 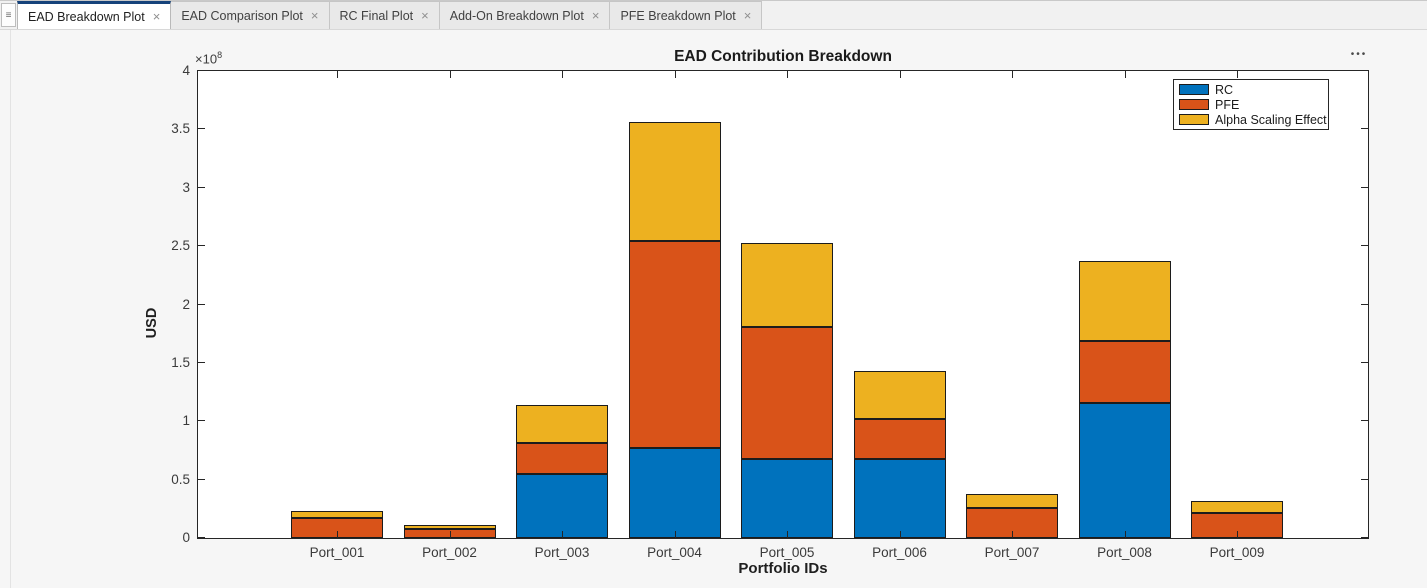 I want to click on x-tick-label: Port_008, so click(x=1124, y=552).